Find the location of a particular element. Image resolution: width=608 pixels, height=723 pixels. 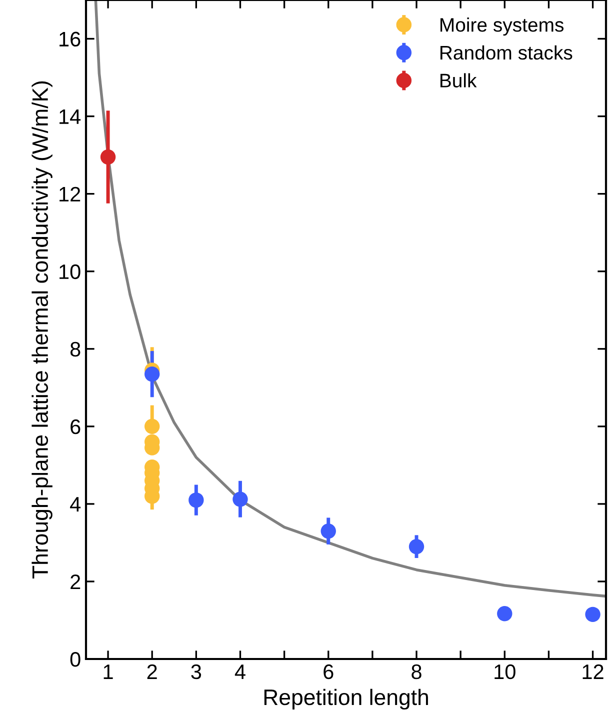

y-tick-label: 16 is located at coordinates (70, 39).